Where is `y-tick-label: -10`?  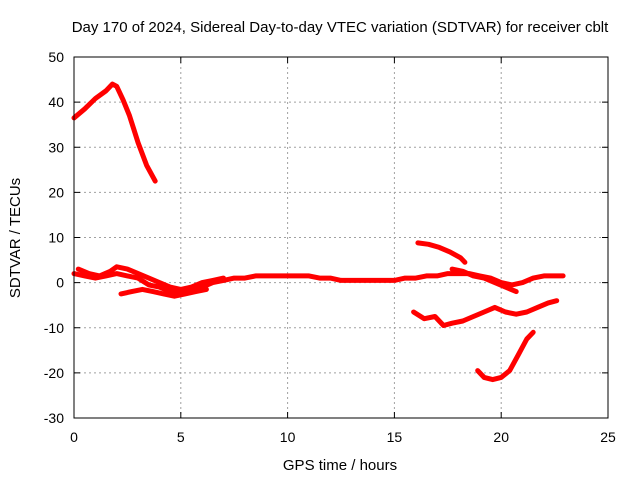
y-tick-label: -10 is located at coordinates (54, 328).